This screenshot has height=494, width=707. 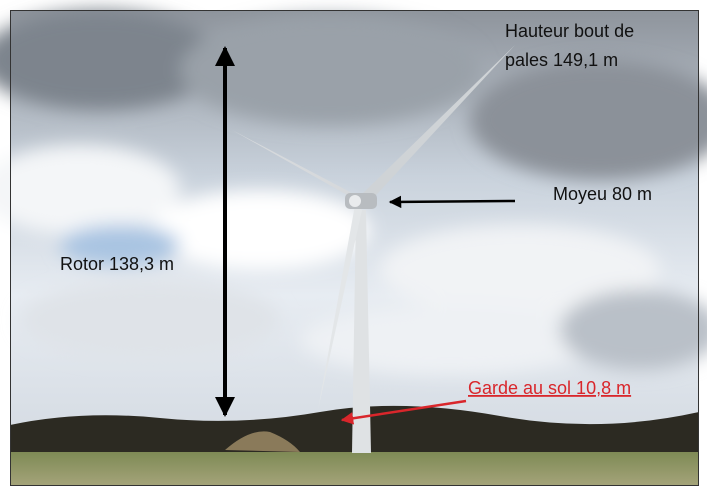 I want to click on tower, so click(x=361, y=331).